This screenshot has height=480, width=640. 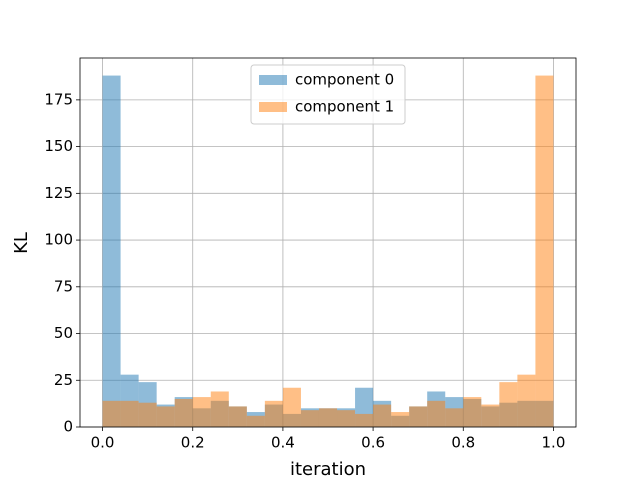 I want to click on y-tick-label: 25, so click(x=63, y=380).